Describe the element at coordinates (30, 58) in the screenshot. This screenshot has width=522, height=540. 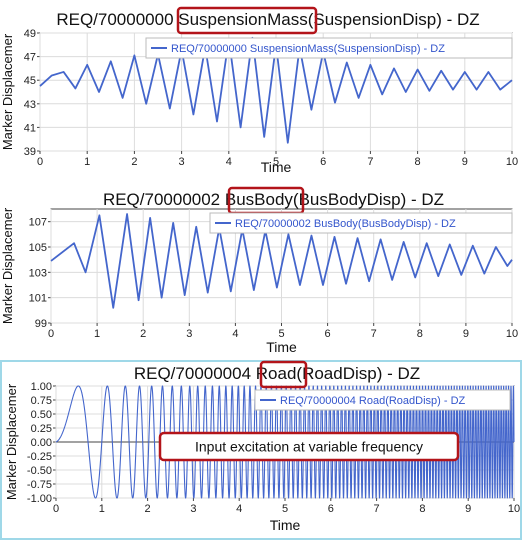
I see `y-tick-label: 47` at that location.